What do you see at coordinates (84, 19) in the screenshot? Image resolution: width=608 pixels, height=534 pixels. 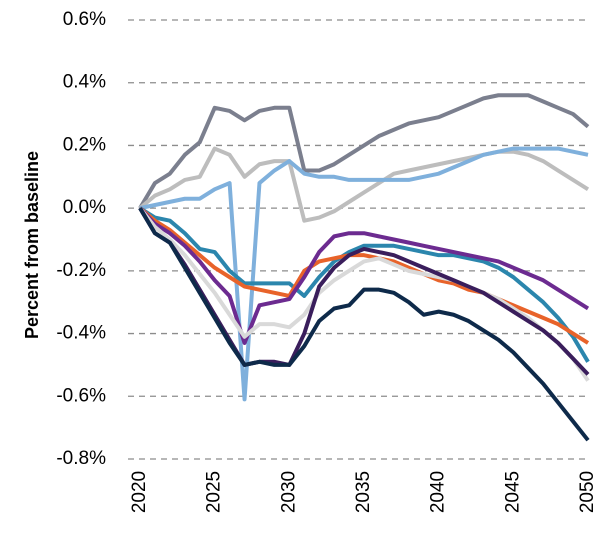 I see `y-tick-label: 0.6%` at bounding box center [84, 19].